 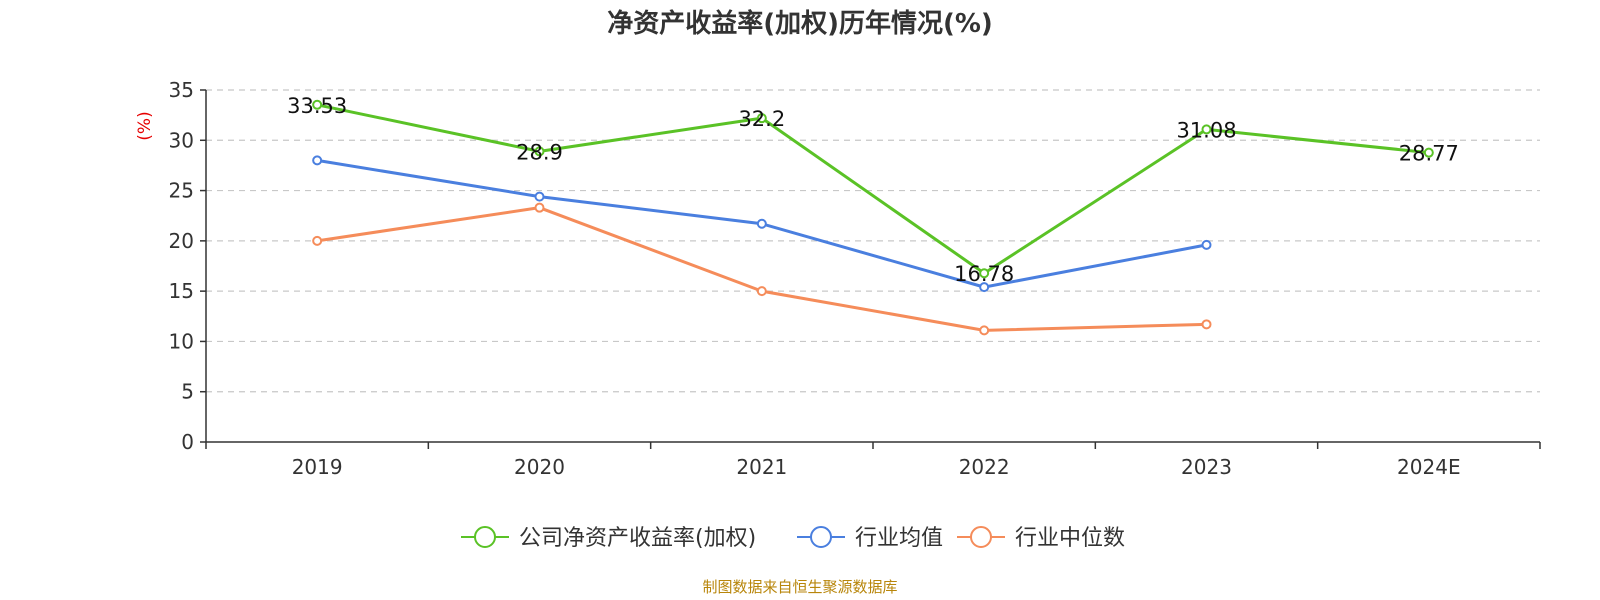 What do you see at coordinates (181, 90) in the screenshot?
I see `y-tick-label: 35` at bounding box center [181, 90].